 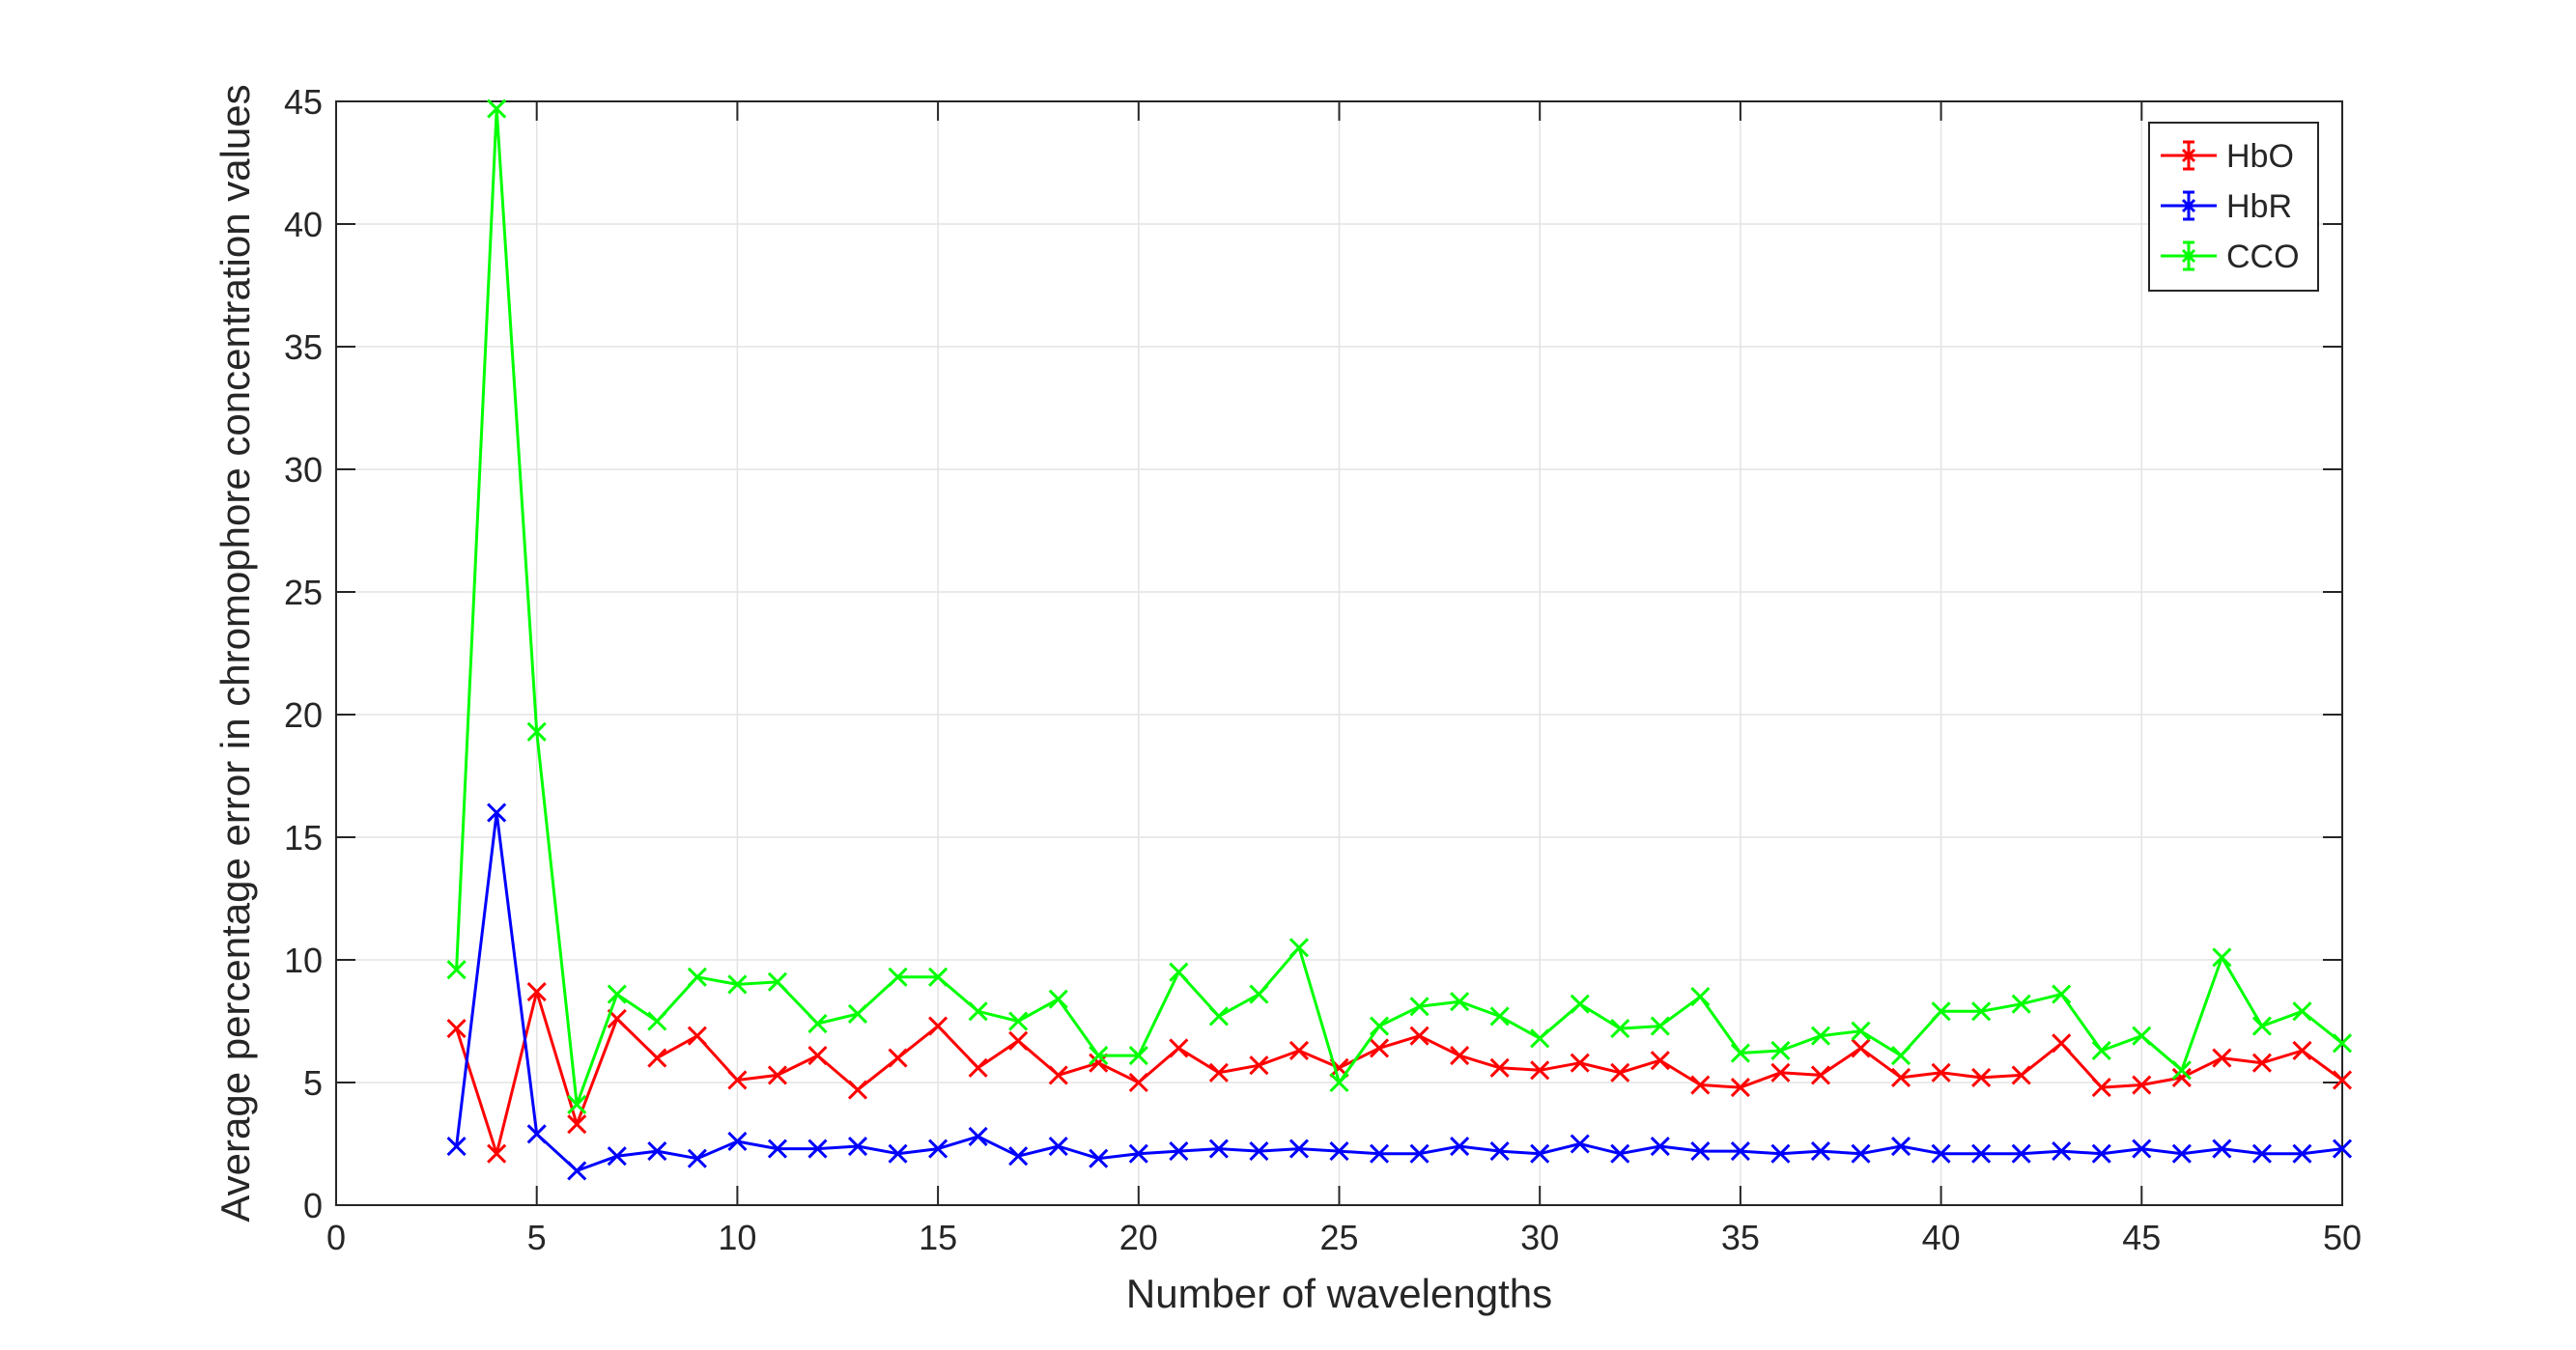 I want to click on x-tick-label: 45, so click(x=2141, y=1237).